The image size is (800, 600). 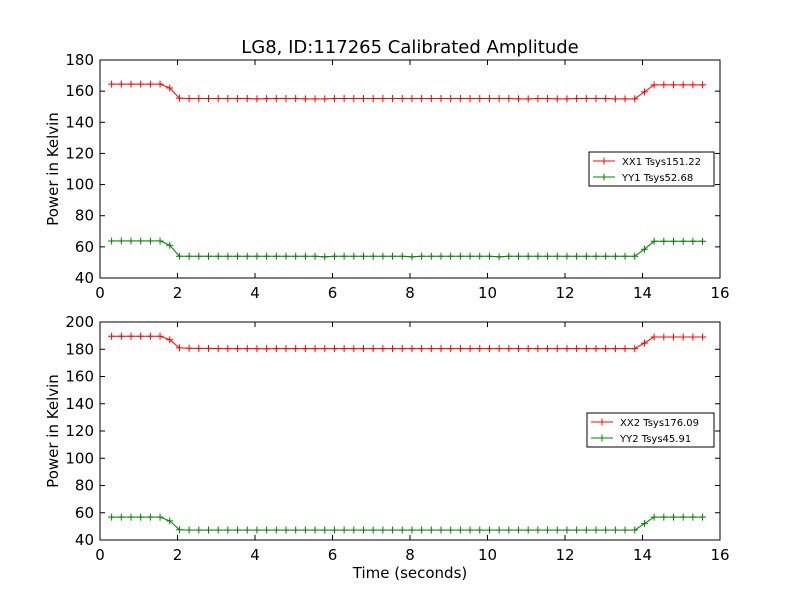 I want to click on x-tick-label: 6, so click(x=333, y=293).